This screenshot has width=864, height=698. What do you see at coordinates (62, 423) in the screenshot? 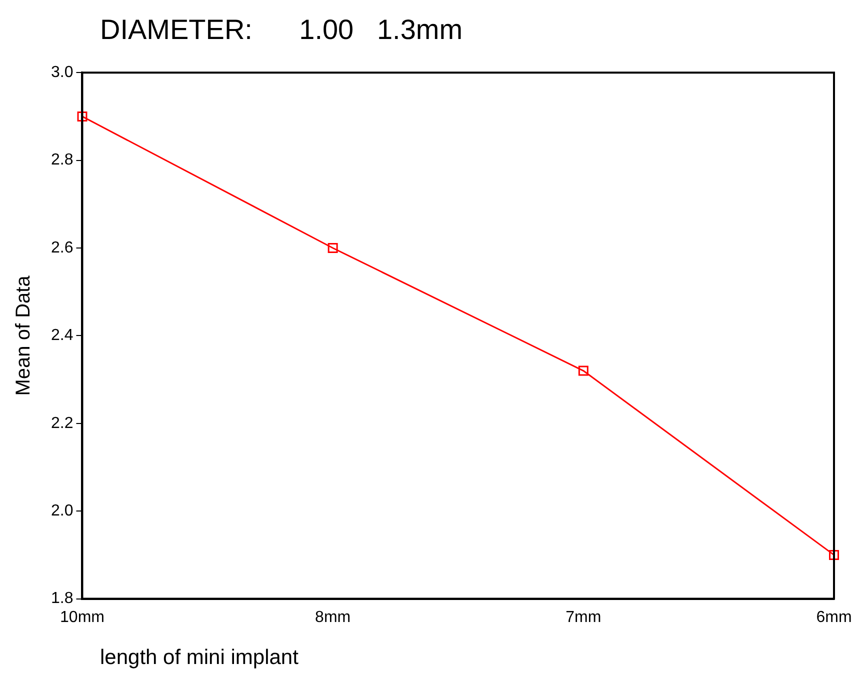
I see `y-tick-label: 2.2` at bounding box center [62, 423].